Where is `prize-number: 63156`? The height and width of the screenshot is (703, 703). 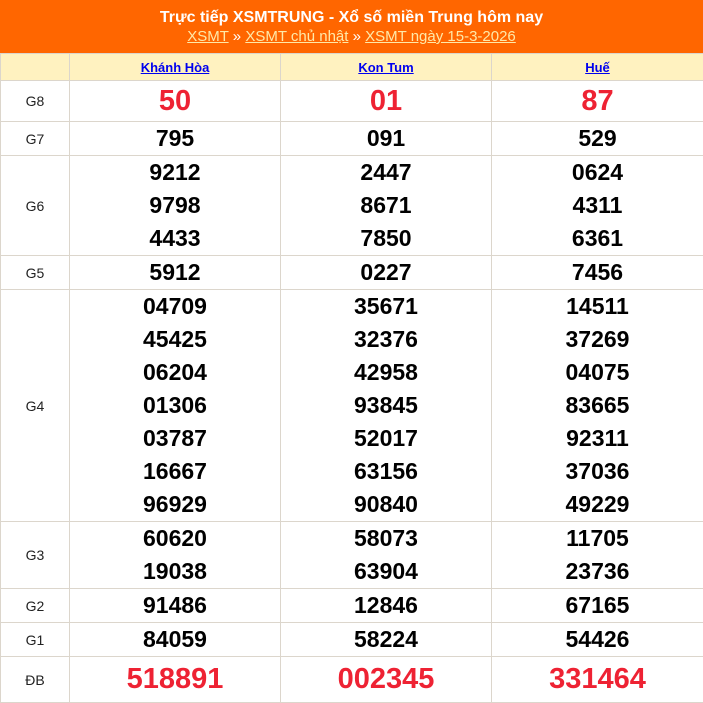
prize-number: 63156 is located at coordinates (386, 471).